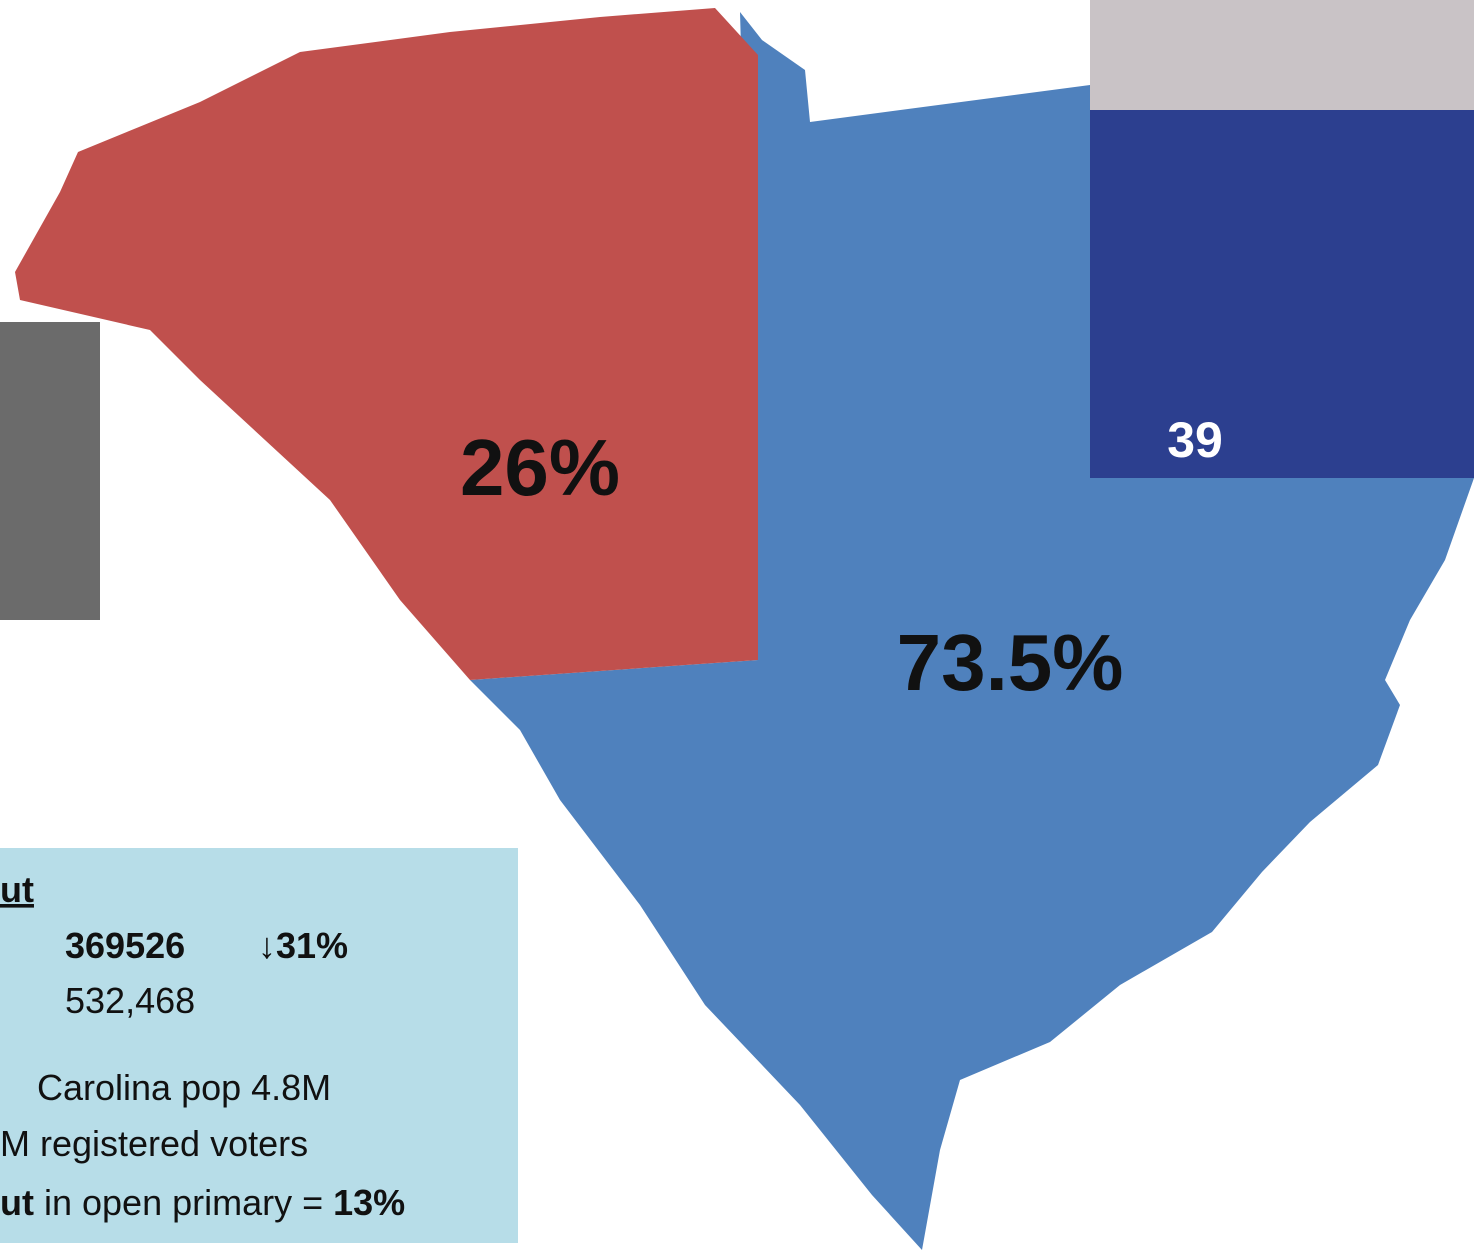  What do you see at coordinates (1282, 55) in the screenshot?
I see `clinton-photo-backdrop` at bounding box center [1282, 55].